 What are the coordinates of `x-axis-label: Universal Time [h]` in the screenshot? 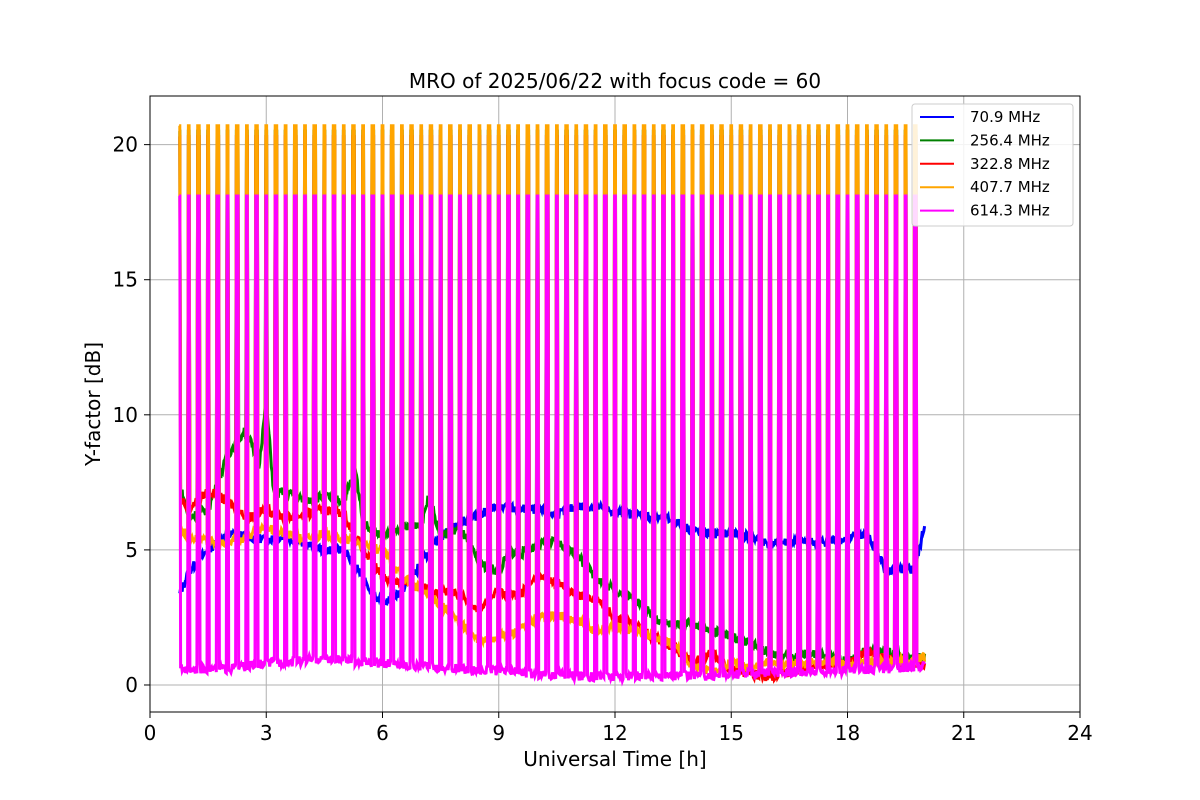 It's located at (614, 759).